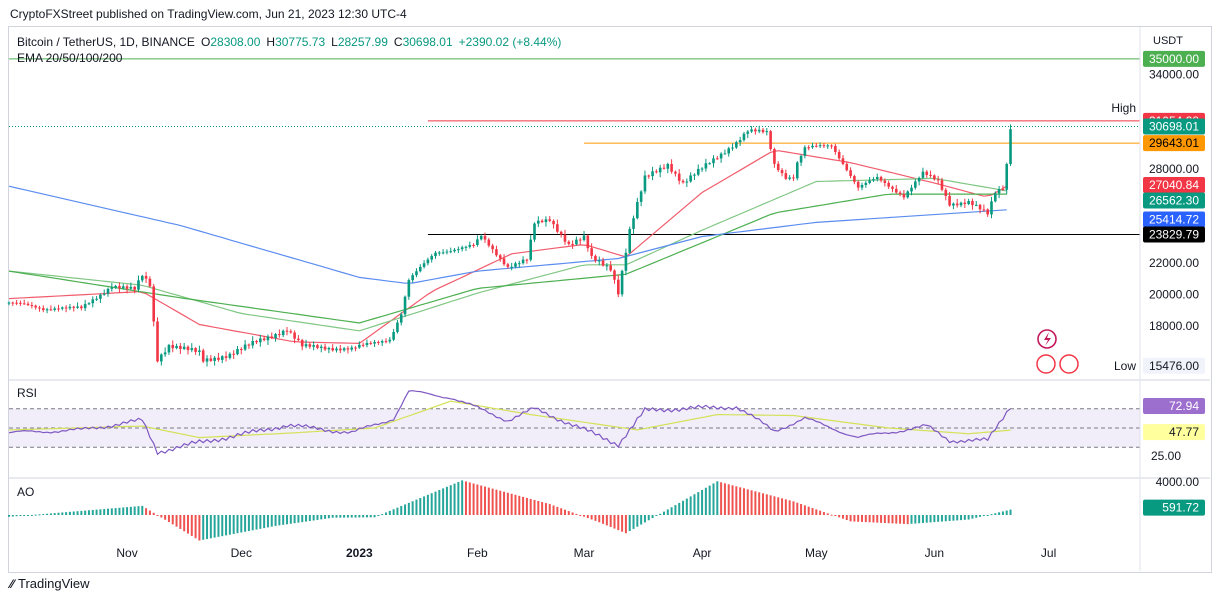 This screenshot has height=603, width=1219. I want to click on price-label: 26562.30, so click(1174, 201).